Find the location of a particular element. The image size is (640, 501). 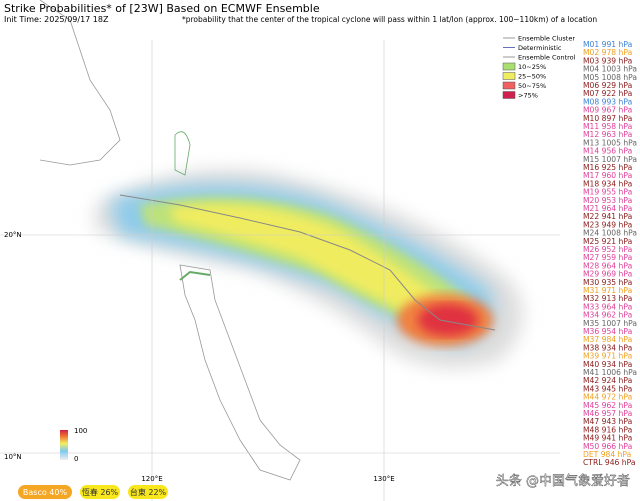

member-label: M24 1008 hPa is located at coordinates (610, 233).